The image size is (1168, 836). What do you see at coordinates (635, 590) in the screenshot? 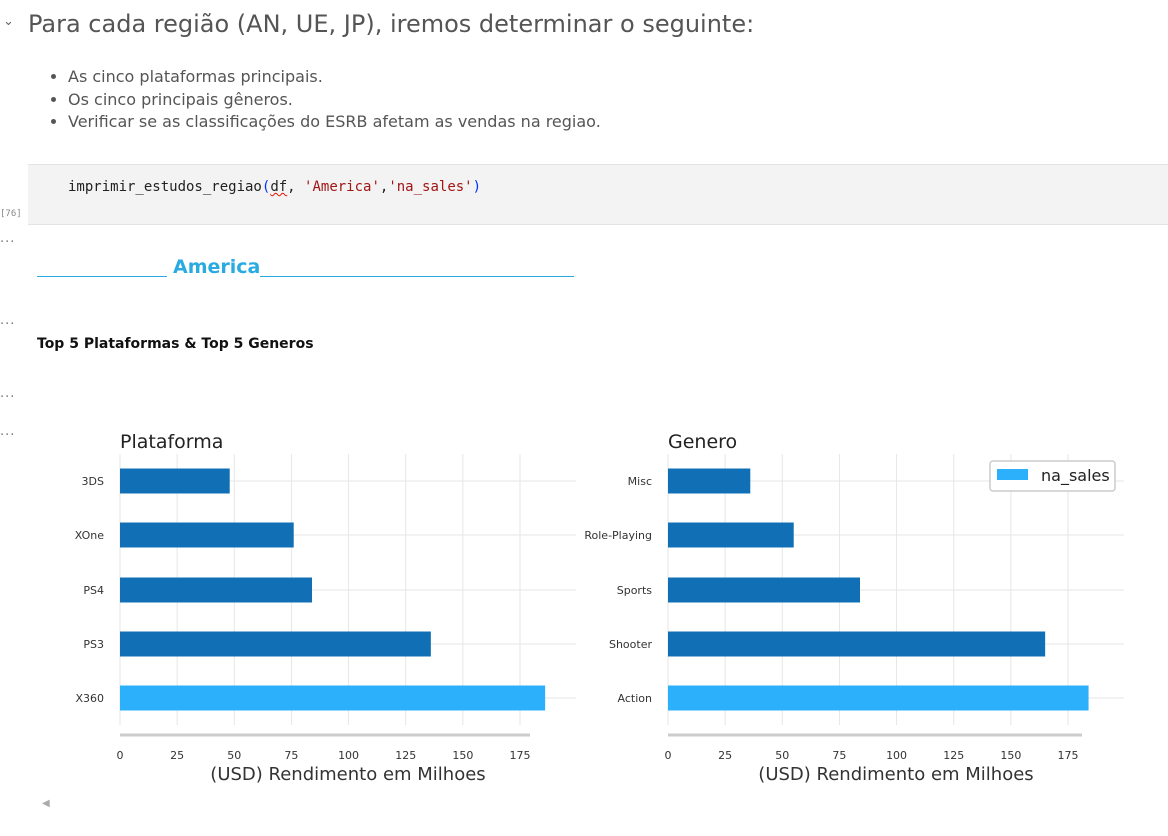
I see `category-tick-label: Sports` at bounding box center [635, 590].